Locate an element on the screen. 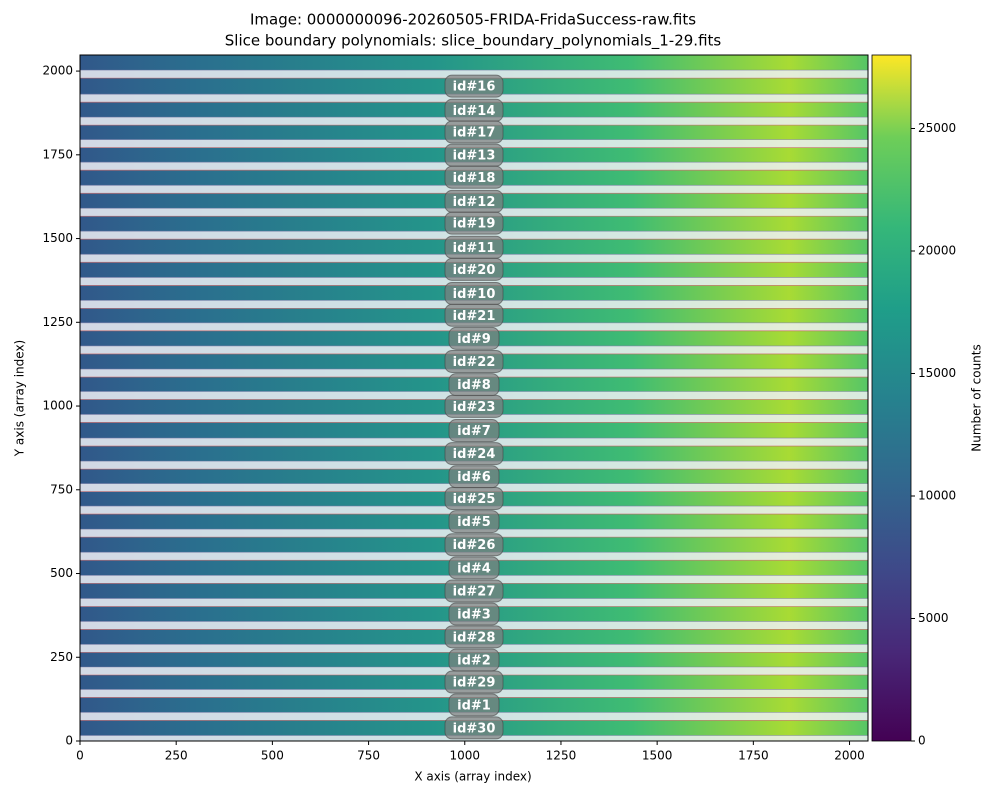  slice-label: id#29 is located at coordinates (474, 683).